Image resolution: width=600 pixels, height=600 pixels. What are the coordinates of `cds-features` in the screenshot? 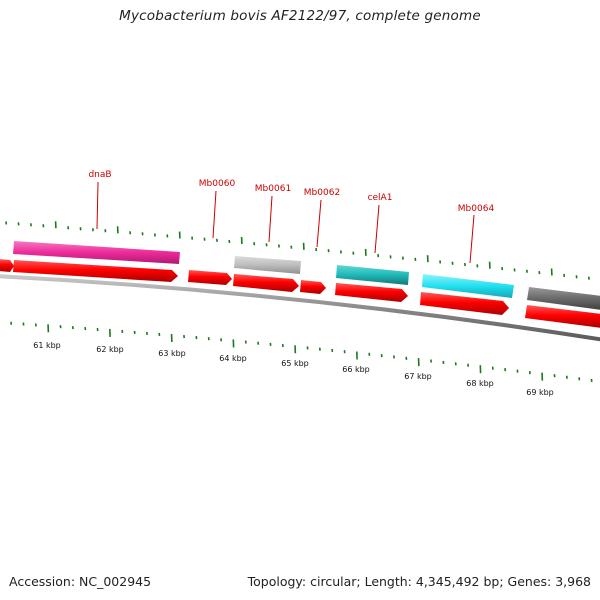 It's located at (300, 293).